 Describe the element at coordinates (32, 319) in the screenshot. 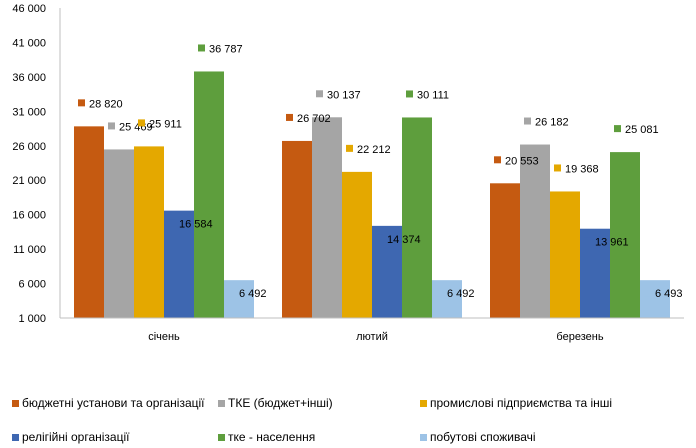

I see `y-tick-label: 1 000` at that location.